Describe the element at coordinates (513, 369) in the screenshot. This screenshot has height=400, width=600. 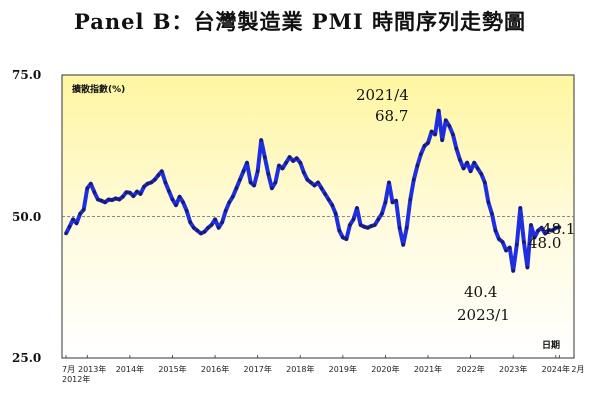
I see `x-tick-label: 2023年` at that location.